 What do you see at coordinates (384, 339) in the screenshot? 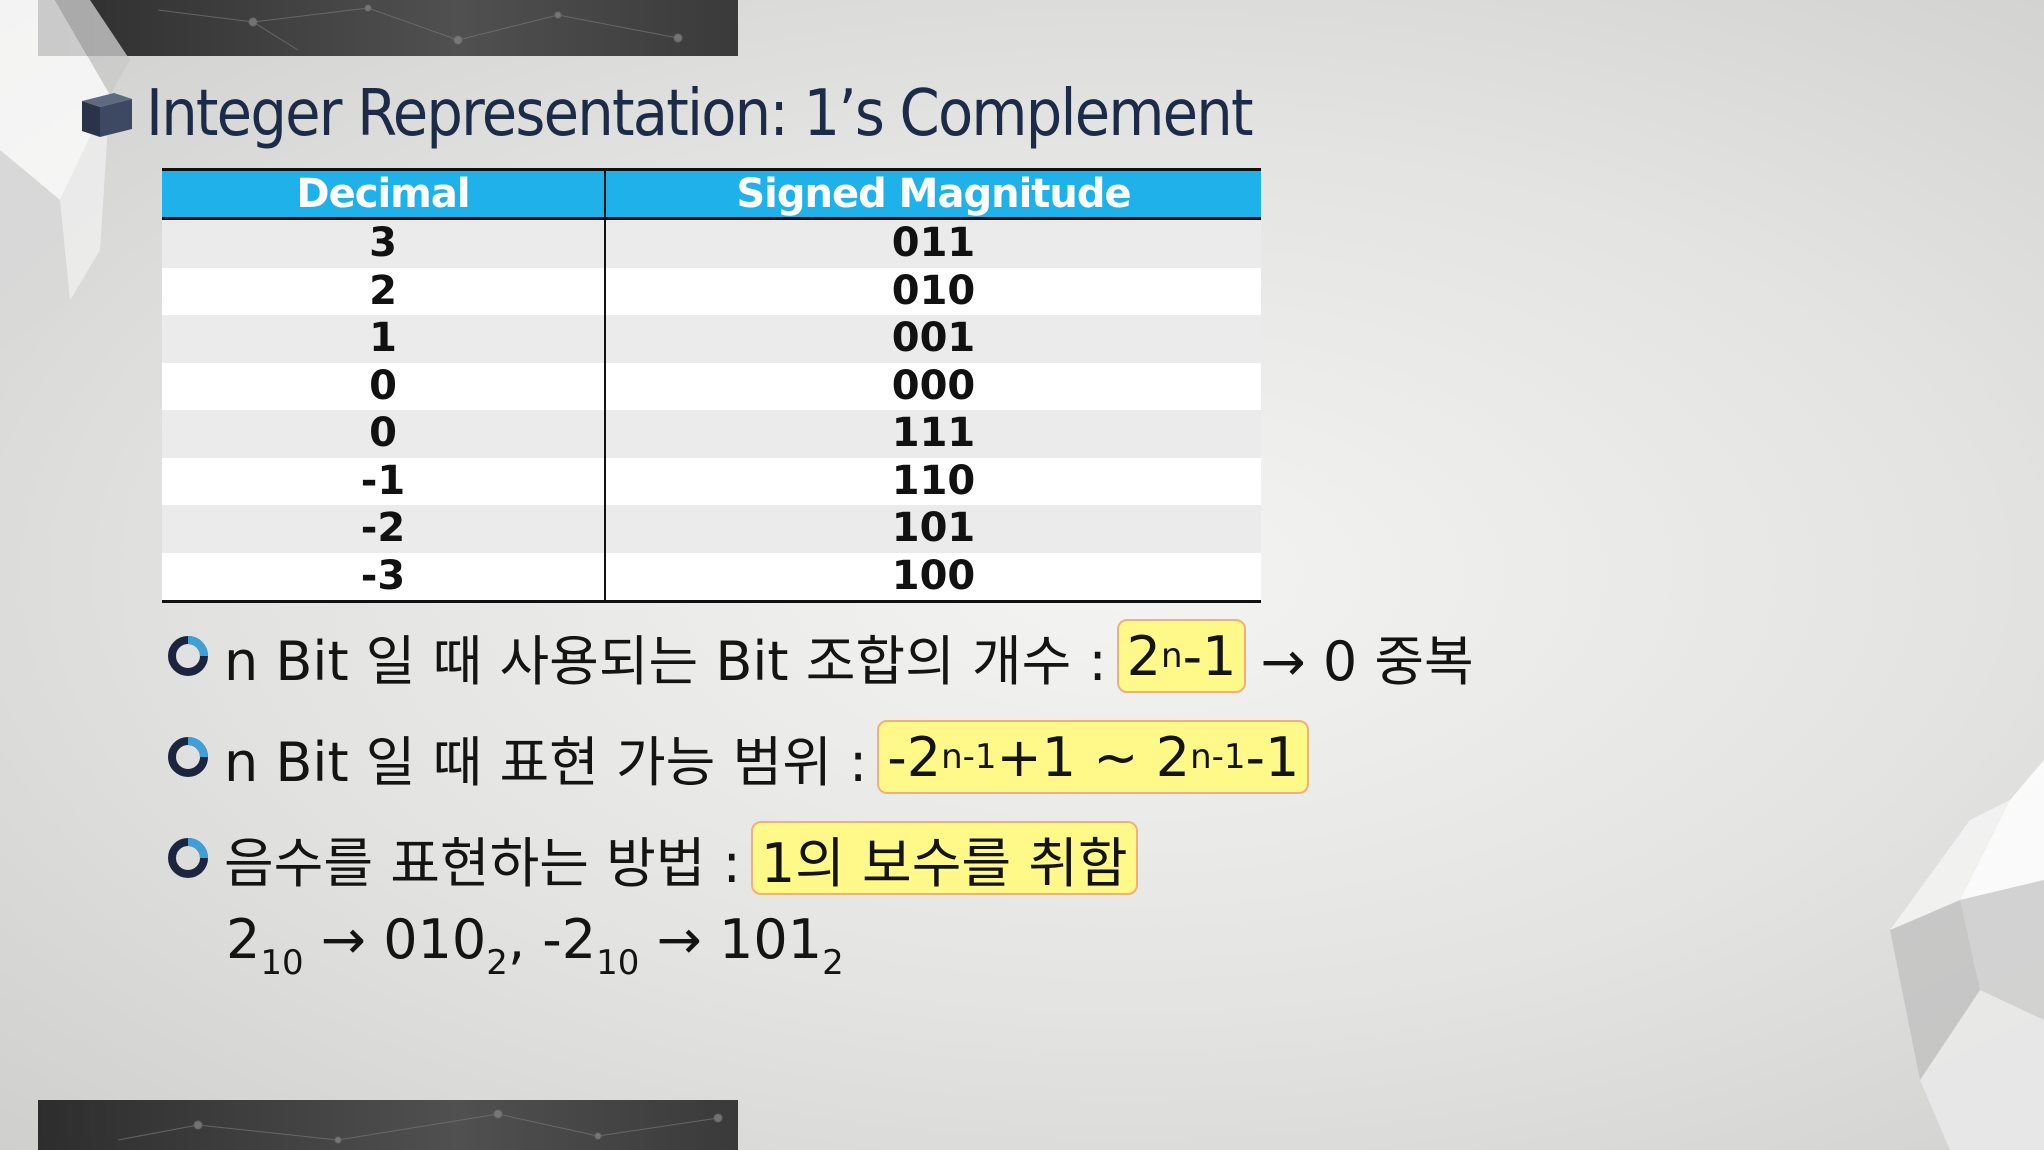
I see `decimal-cell: 1` at bounding box center [384, 339].